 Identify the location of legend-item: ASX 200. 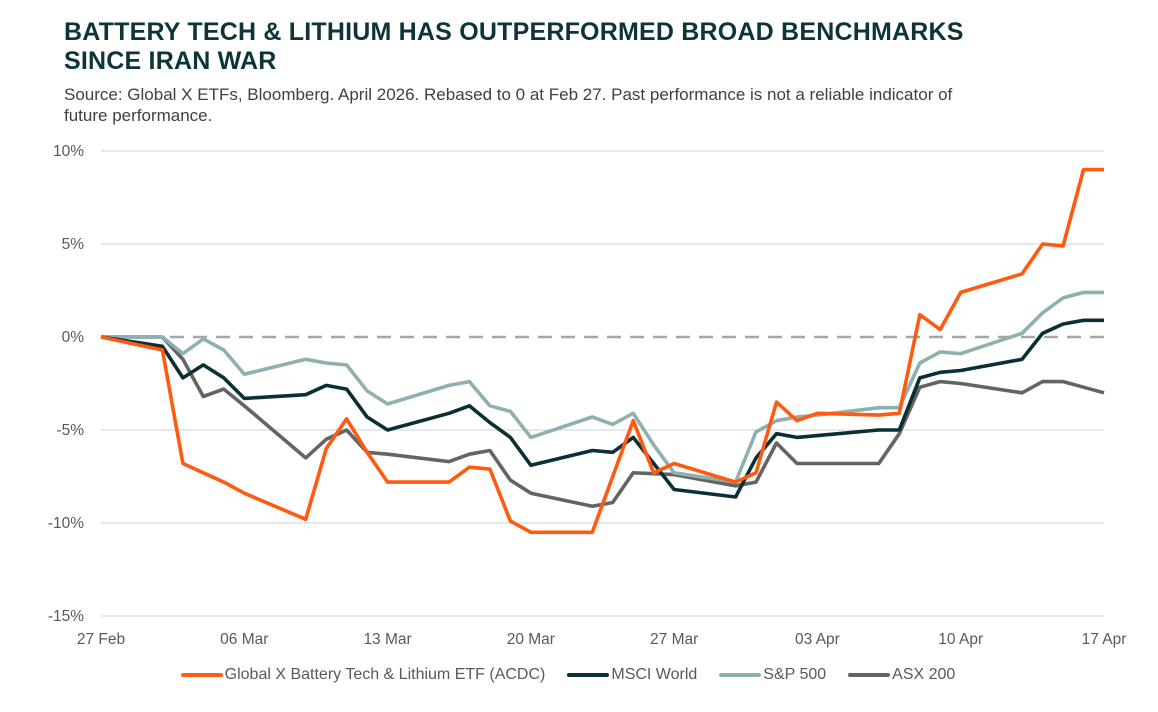
(901, 675).